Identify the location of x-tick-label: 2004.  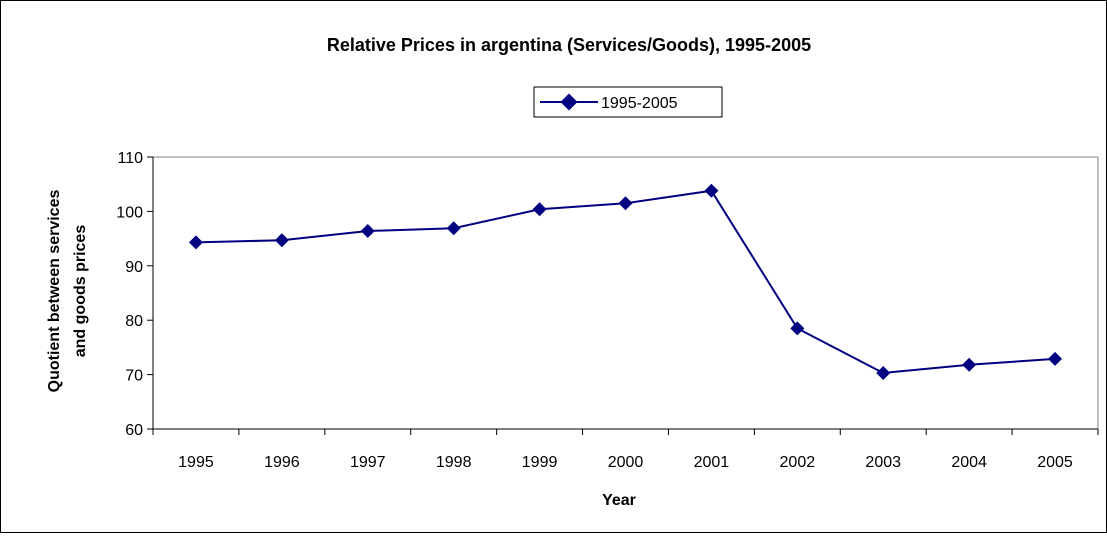
(969, 462).